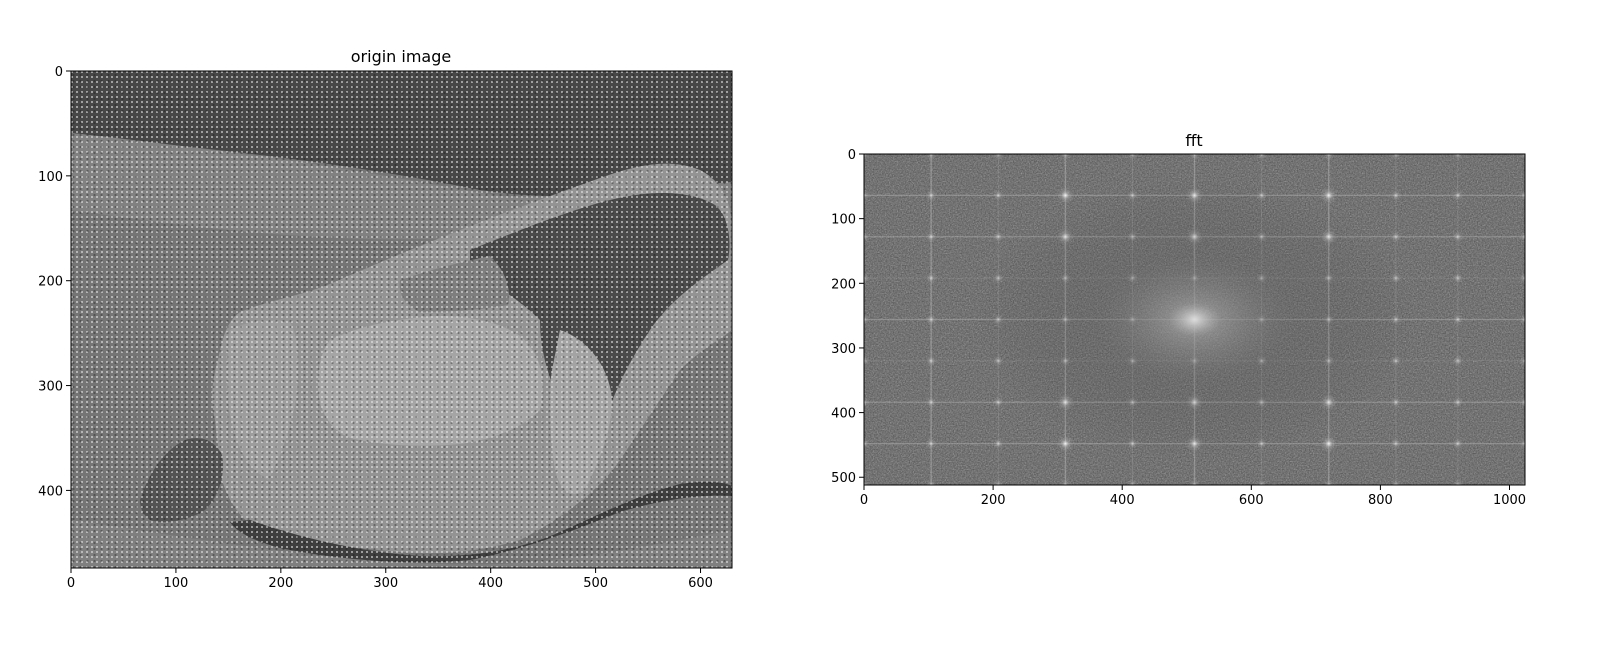 This screenshot has height=653, width=1604. I want to click on x-tick-label: 100, so click(176, 583).